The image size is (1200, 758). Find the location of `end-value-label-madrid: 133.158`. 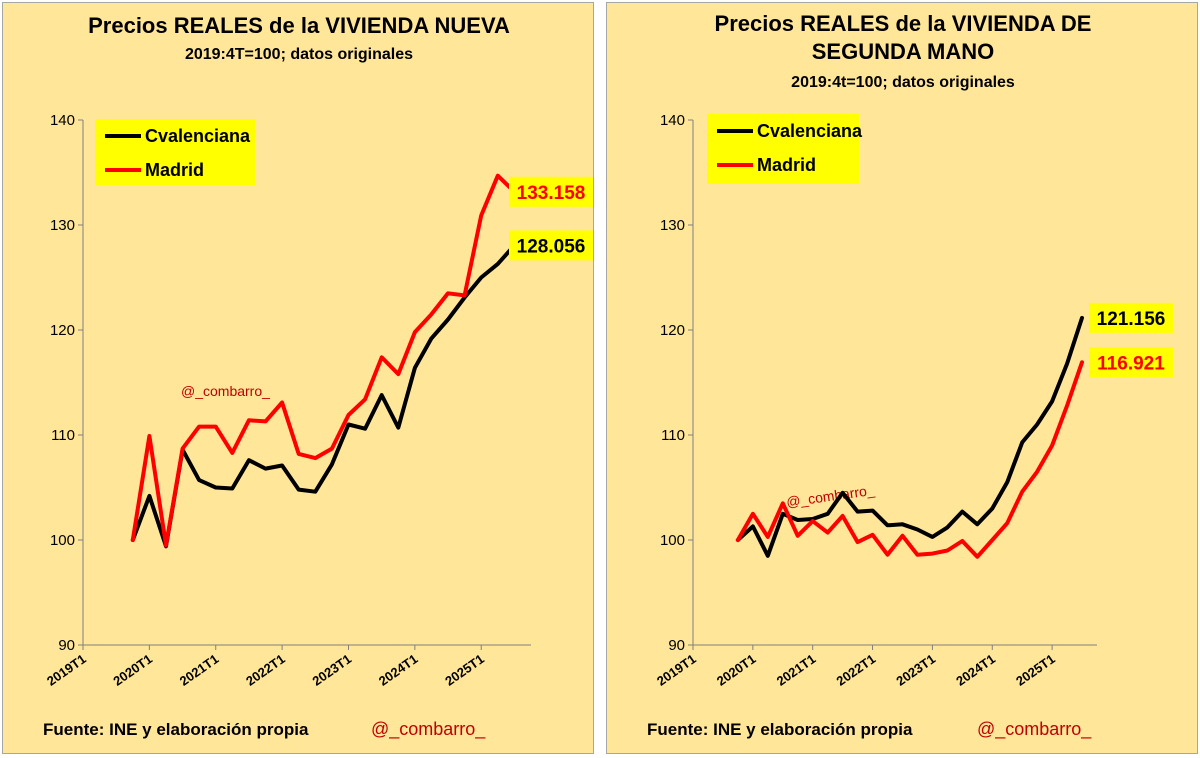

end-value-label-madrid: 133.158 is located at coordinates (551, 191).